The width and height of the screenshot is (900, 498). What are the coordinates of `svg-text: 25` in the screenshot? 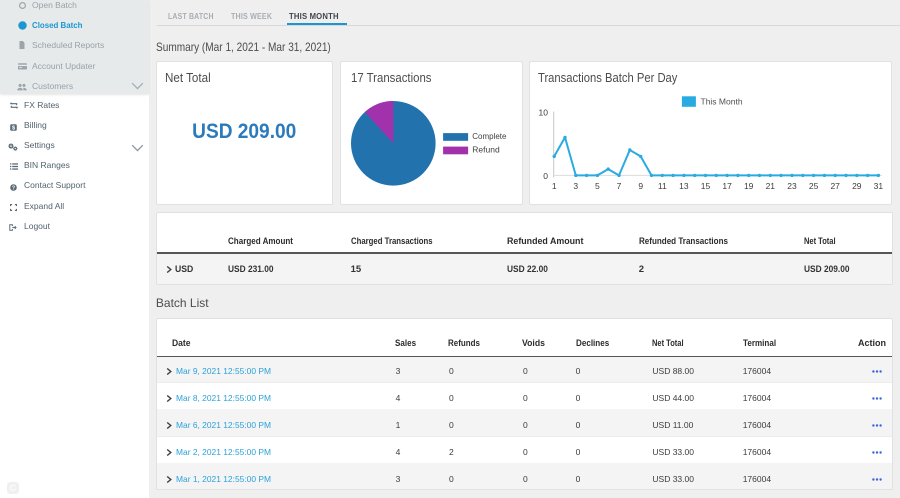 It's located at (814, 186).